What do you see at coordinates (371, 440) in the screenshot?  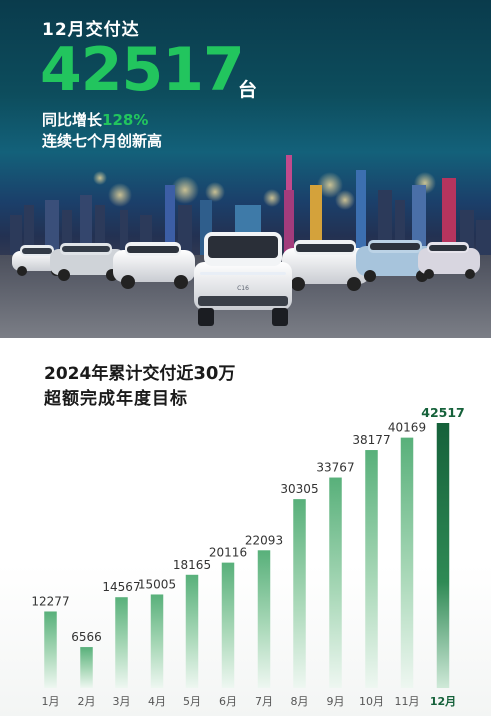 I see `value-label-10月: 38177` at bounding box center [371, 440].